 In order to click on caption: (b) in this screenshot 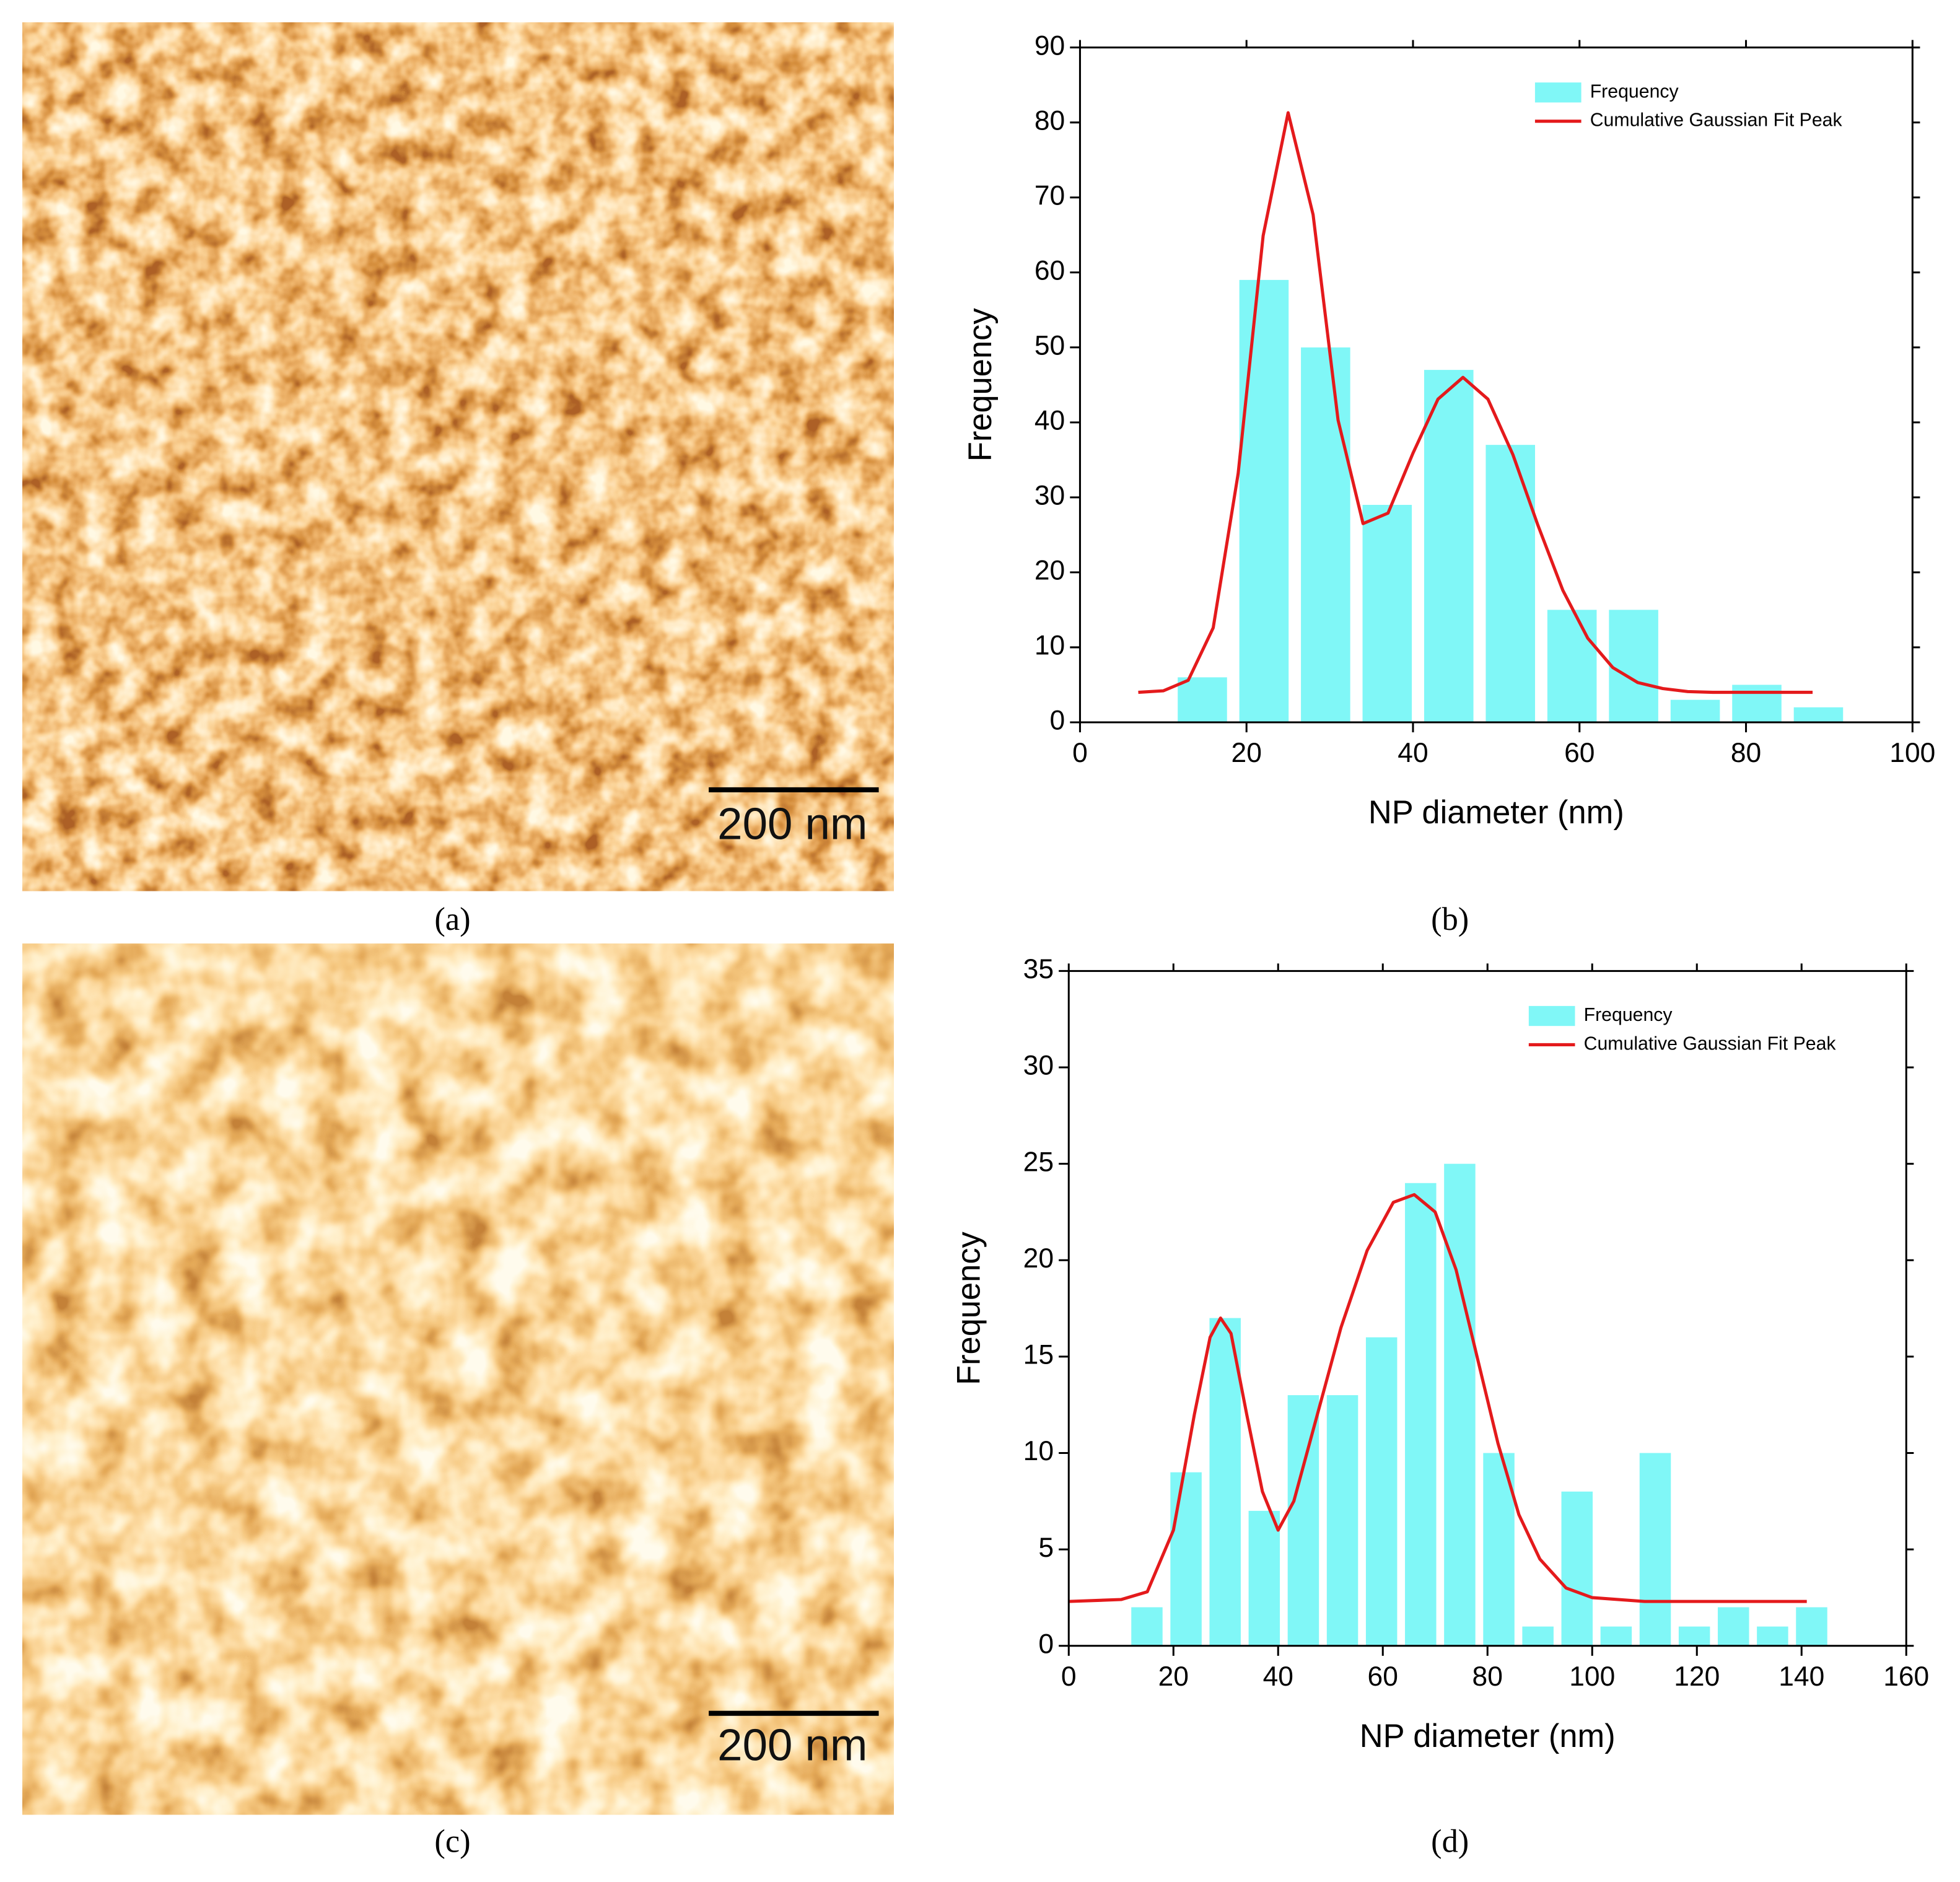, I will do `click(1450, 919)`.